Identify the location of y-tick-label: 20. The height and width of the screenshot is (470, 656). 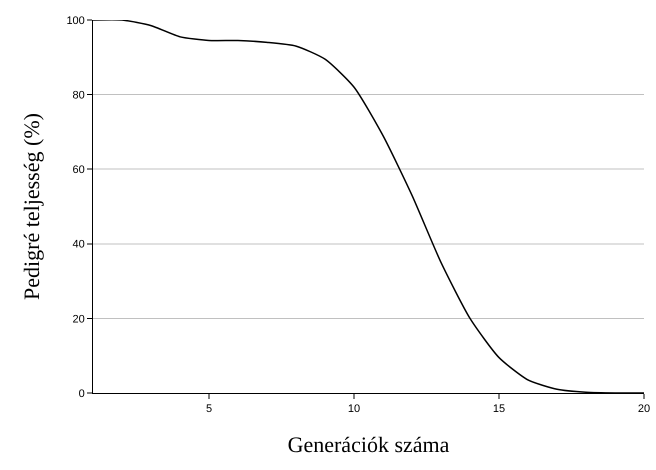
(78, 319).